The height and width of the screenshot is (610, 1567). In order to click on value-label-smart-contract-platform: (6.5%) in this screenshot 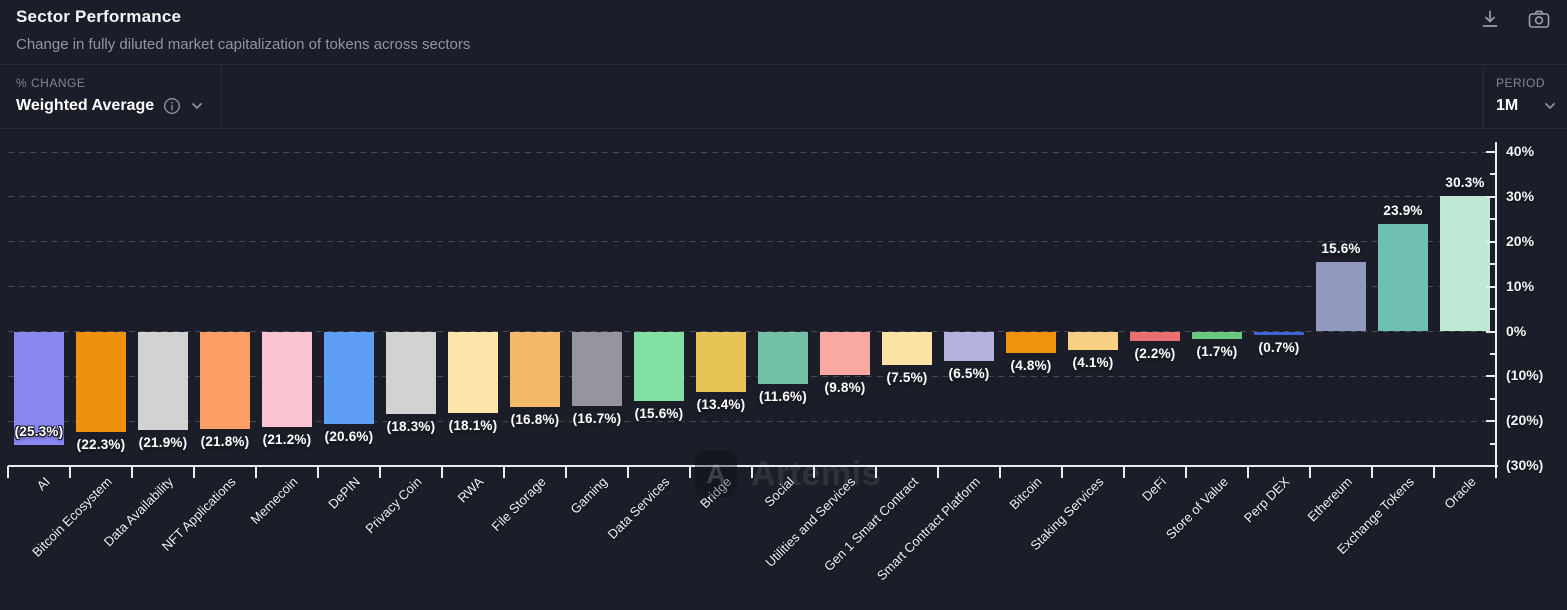, I will do `click(969, 373)`.